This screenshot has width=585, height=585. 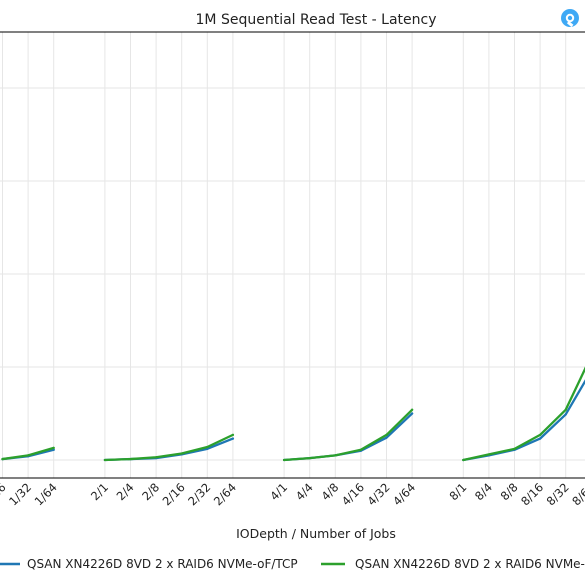 I want to click on x-axis-label: IODepth / Number of Jobs, so click(x=316, y=533).